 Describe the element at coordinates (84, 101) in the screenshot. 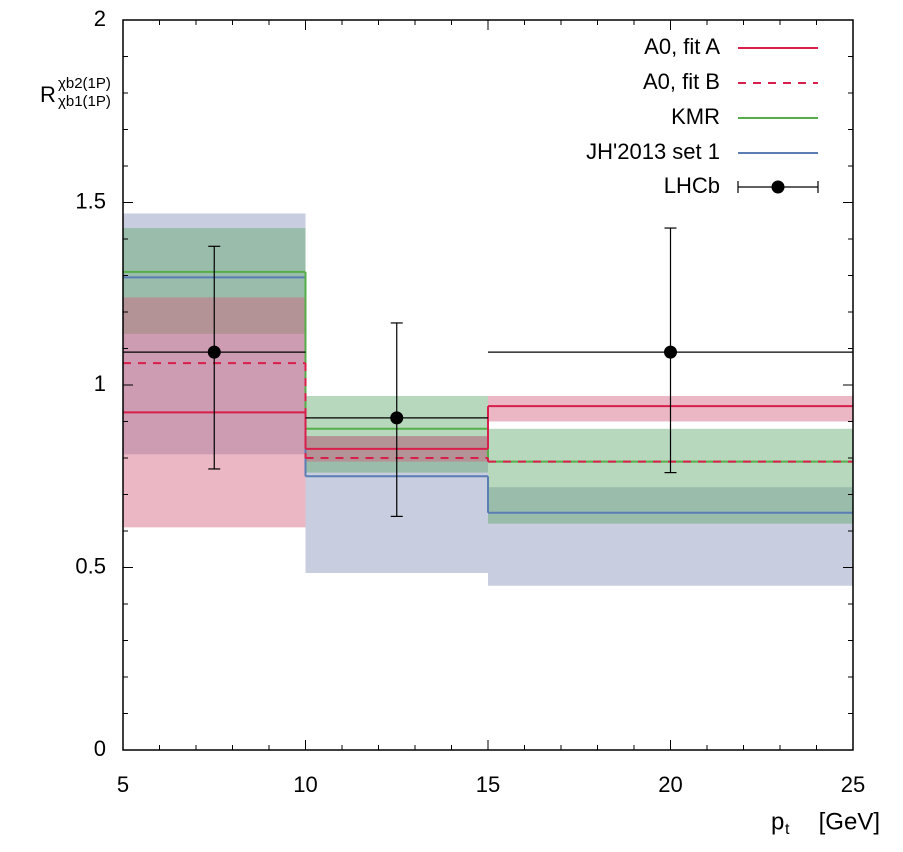

I see `y-axis-label-sub: χb1(1P)` at that location.